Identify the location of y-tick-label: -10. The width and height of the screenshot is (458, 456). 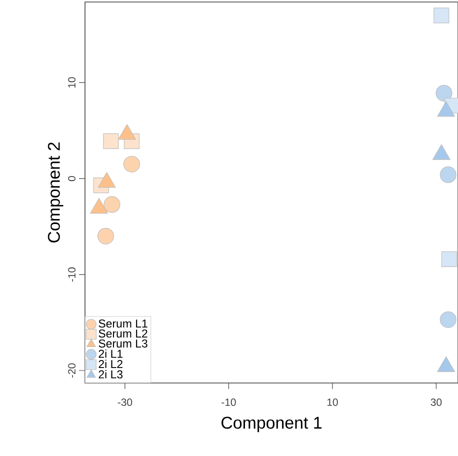
(72, 274).